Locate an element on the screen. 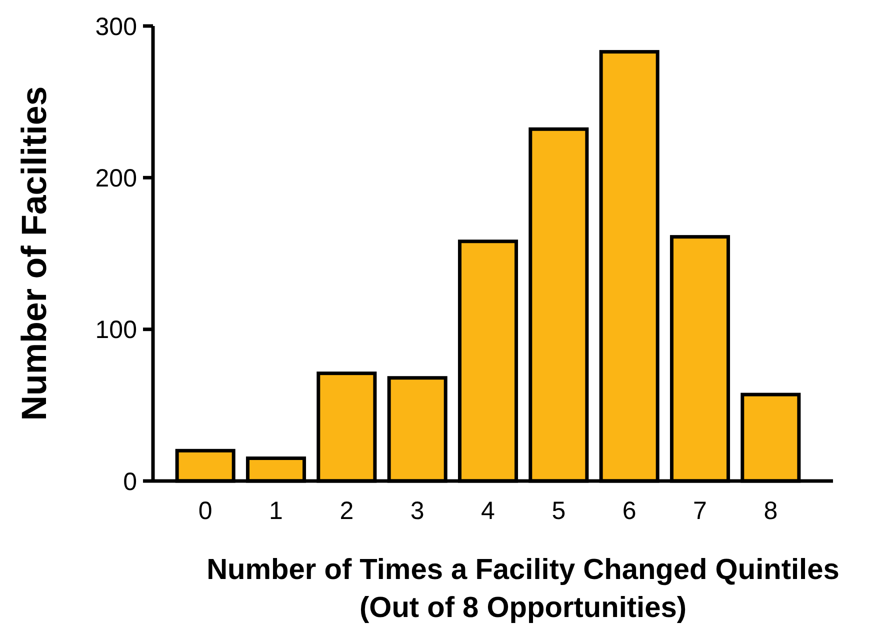 The width and height of the screenshot is (893, 641). y-tick-label: 0 is located at coordinates (130, 482).